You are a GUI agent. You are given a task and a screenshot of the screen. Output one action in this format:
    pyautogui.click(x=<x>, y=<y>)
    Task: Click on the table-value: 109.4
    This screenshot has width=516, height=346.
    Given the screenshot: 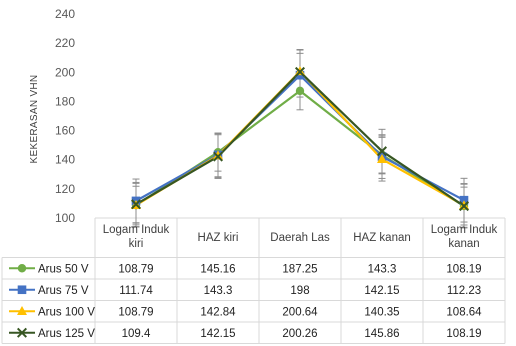 What is the action you would take?
    pyautogui.click(x=136, y=334)
    